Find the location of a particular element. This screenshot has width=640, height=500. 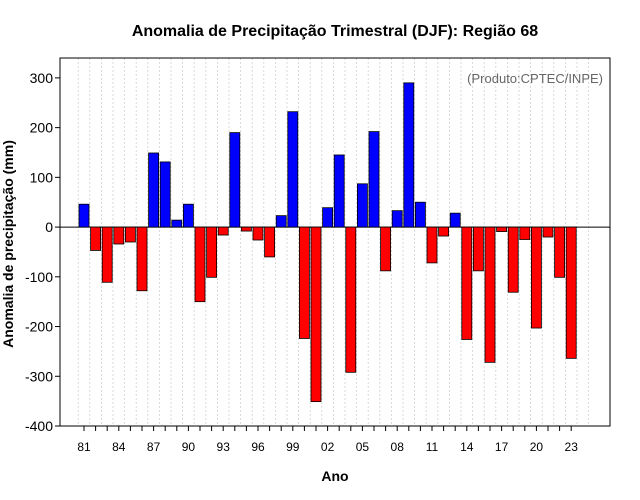

bar-1984 is located at coordinates (119, 235).